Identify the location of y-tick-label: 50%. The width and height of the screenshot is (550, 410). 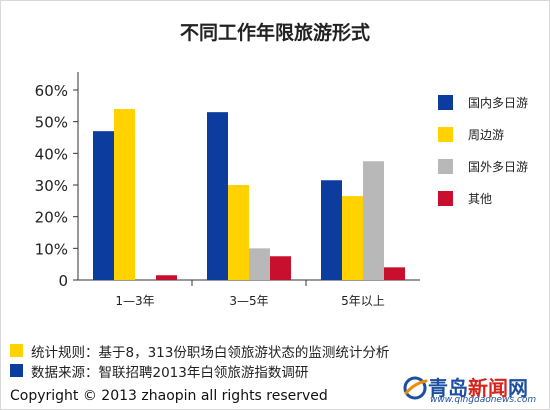
(51, 123).